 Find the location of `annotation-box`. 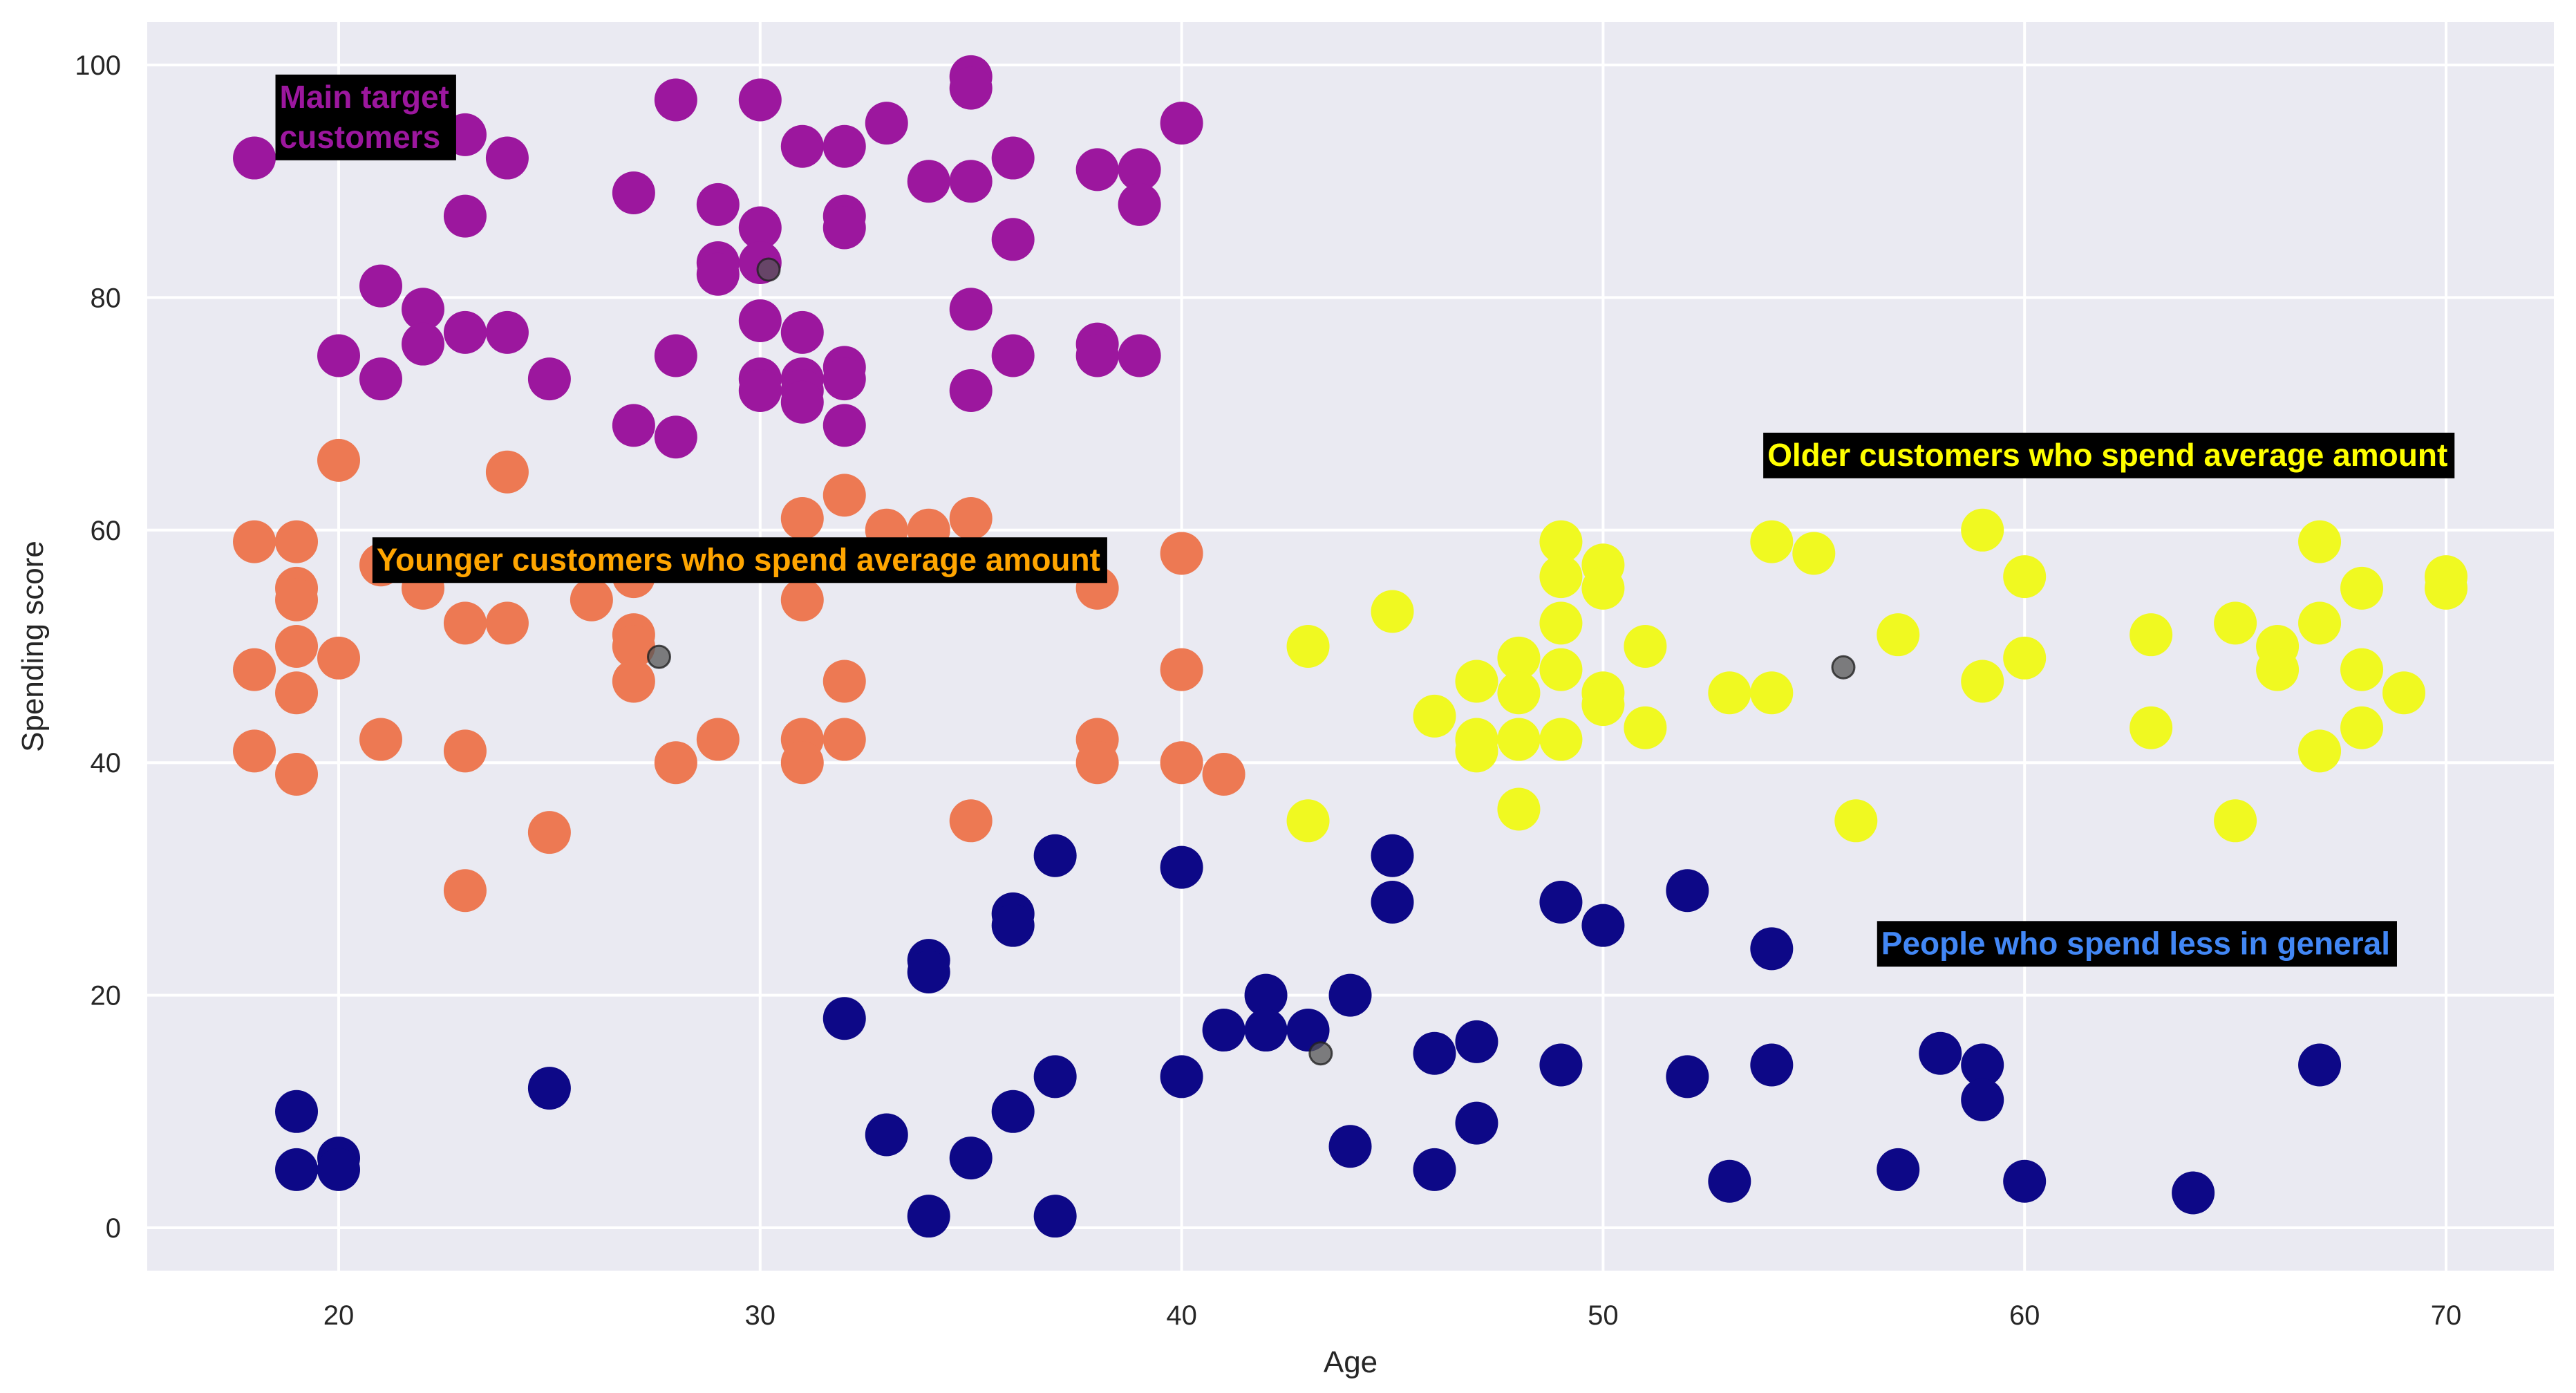

annotation-box is located at coordinates (365, 117).